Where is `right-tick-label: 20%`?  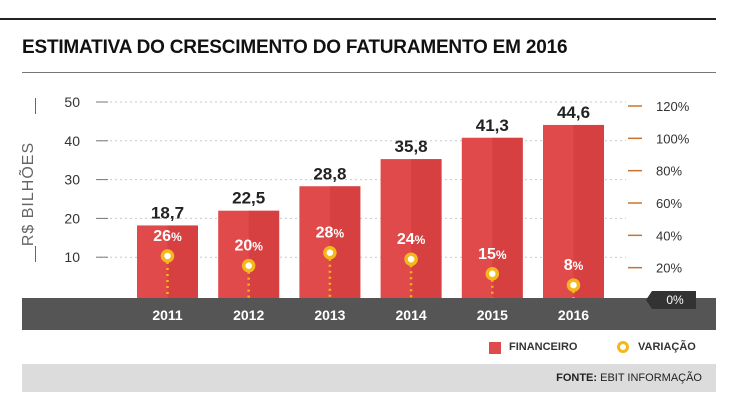 right-tick-label: 20% is located at coordinates (669, 268).